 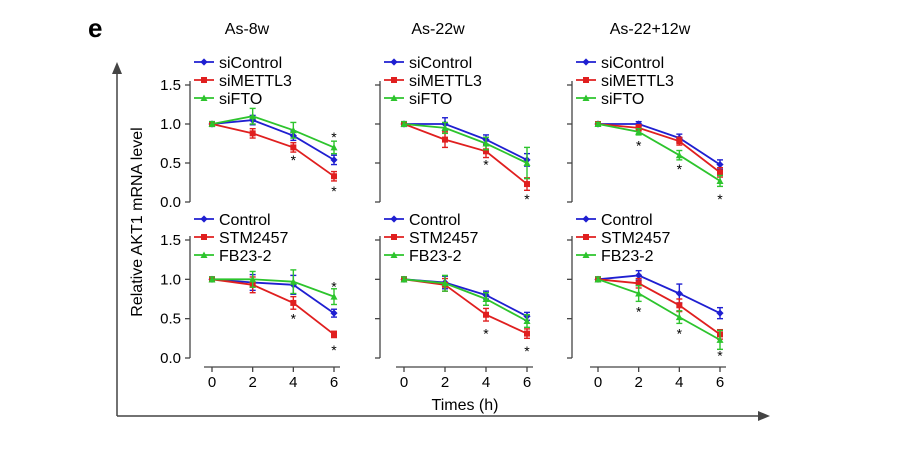 I want to click on legend-label: siControl, so click(x=440, y=63).